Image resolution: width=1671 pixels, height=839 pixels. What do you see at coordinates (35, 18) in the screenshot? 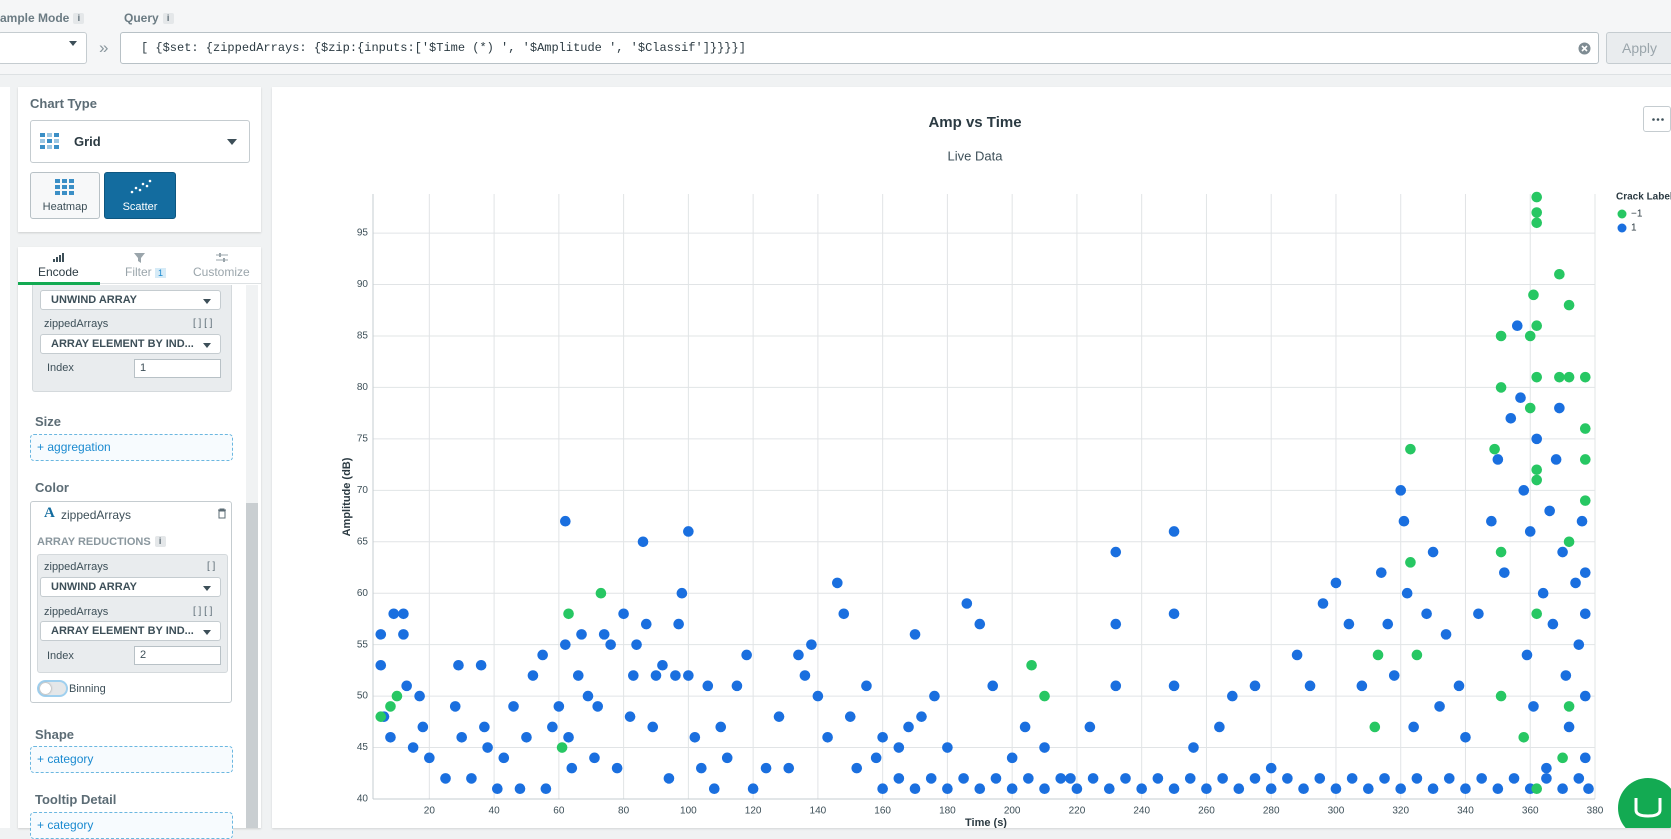
I see `label-text: ample Mode` at bounding box center [35, 18].